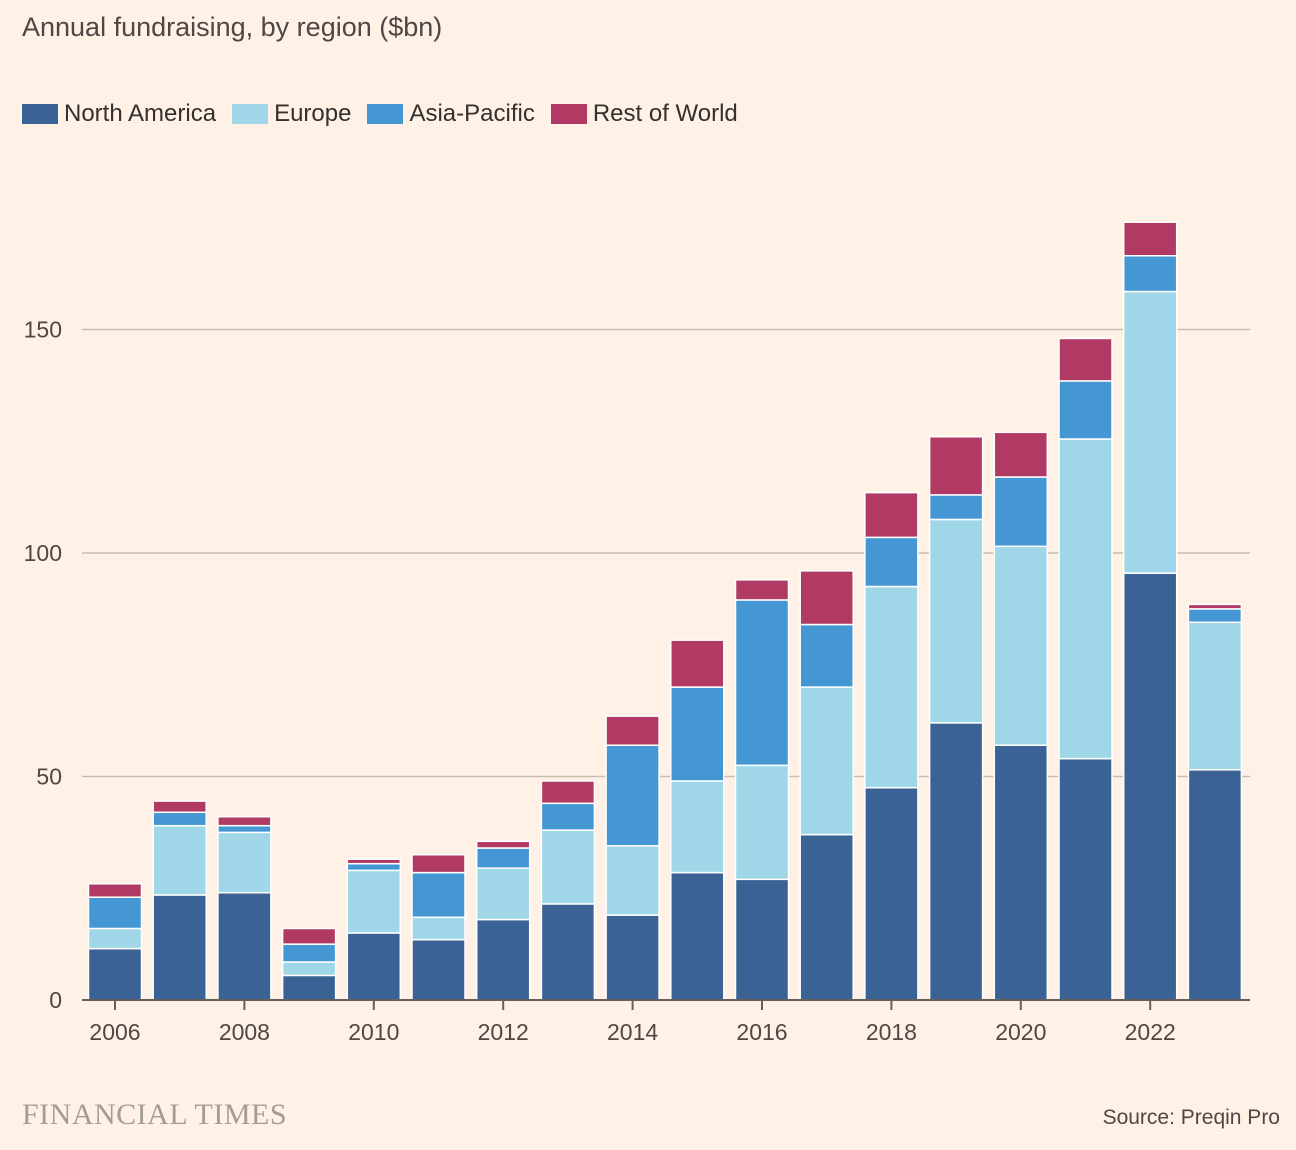 This screenshot has height=1150, width=1296. What do you see at coordinates (891, 1032) in the screenshot?
I see `x-tick-label-2018: 2018` at bounding box center [891, 1032].